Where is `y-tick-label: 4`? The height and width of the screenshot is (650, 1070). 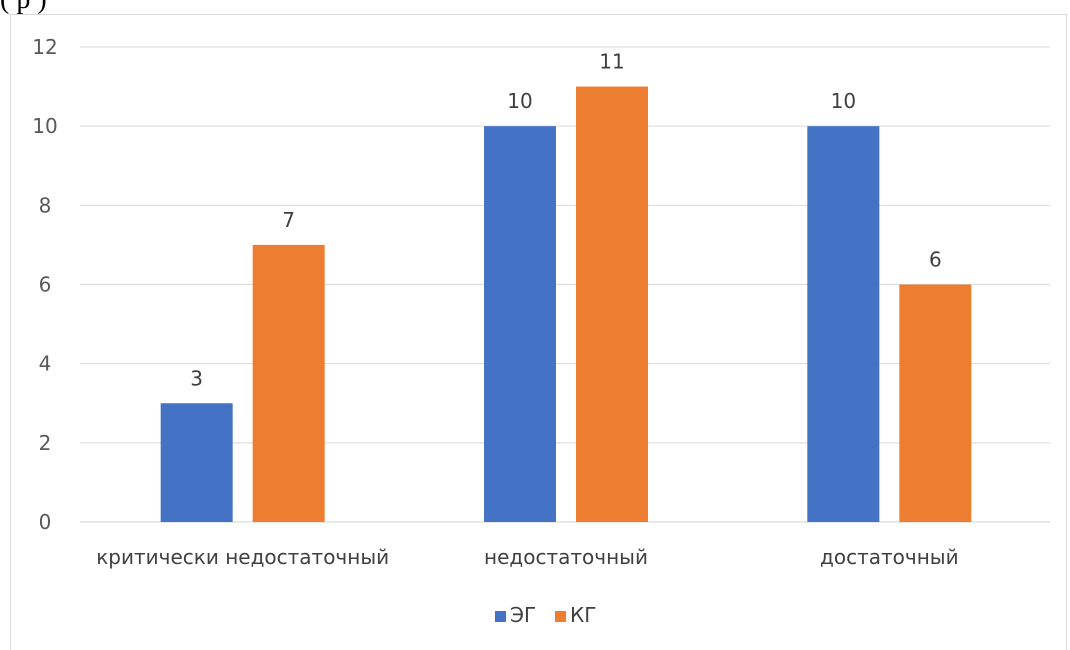
y-tick-label: 4 is located at coordinates (45, 364).